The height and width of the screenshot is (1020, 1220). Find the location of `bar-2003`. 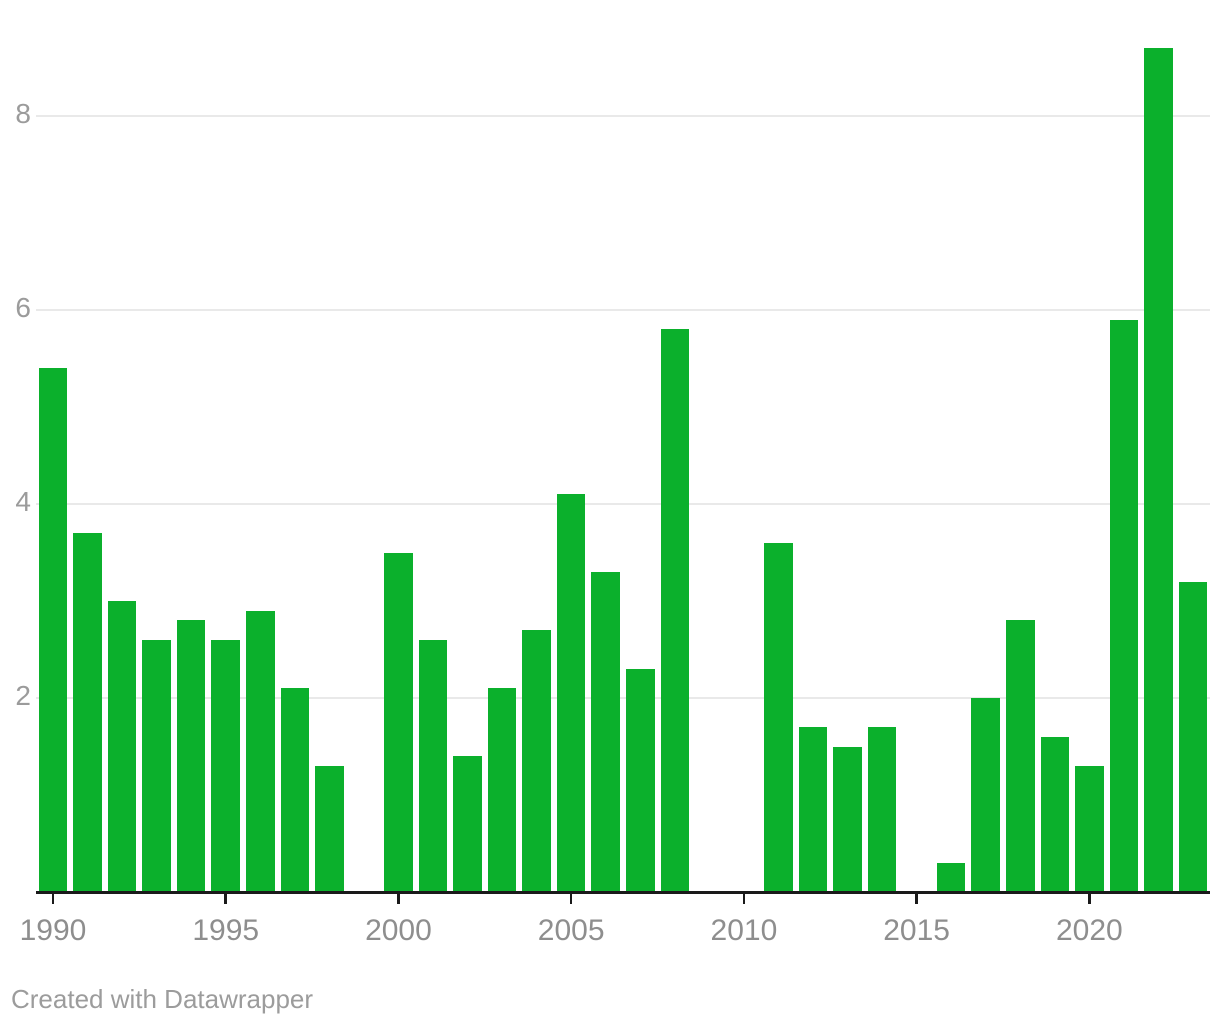

bar-2003 is located at coordinates (502, 790).